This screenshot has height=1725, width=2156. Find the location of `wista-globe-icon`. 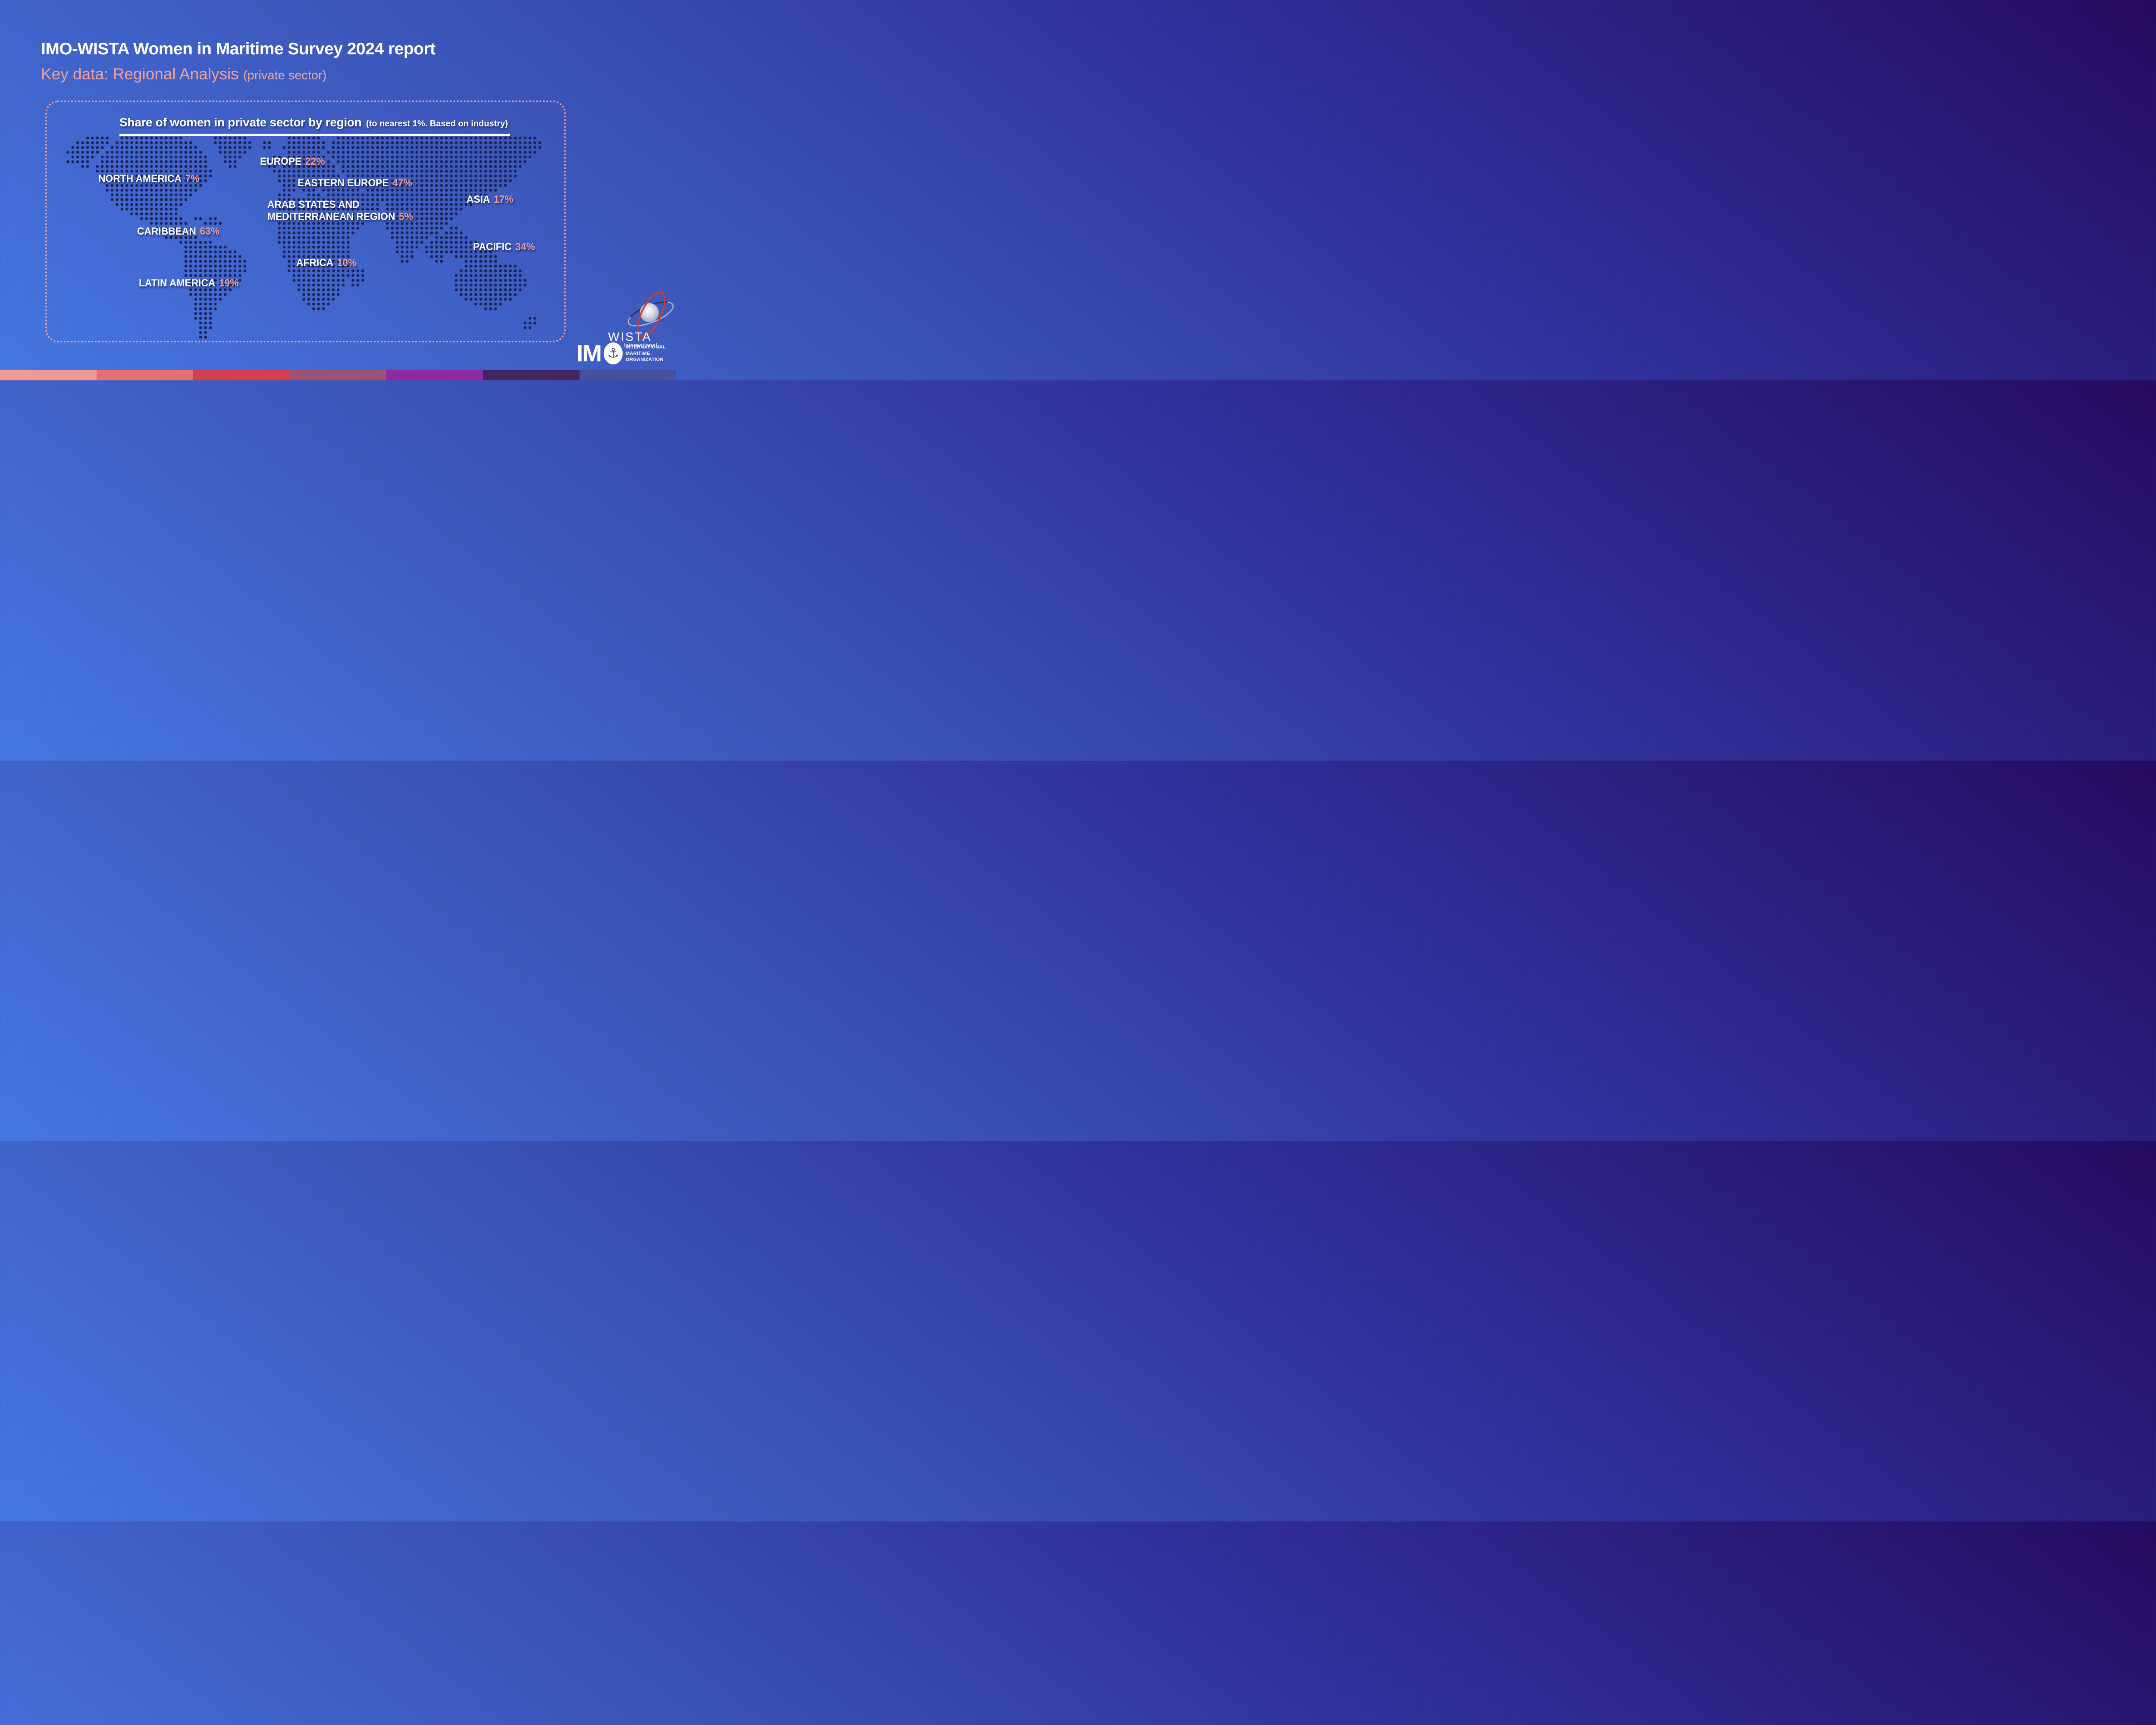

wista-globe-icon is located at coordinates (649, 313).